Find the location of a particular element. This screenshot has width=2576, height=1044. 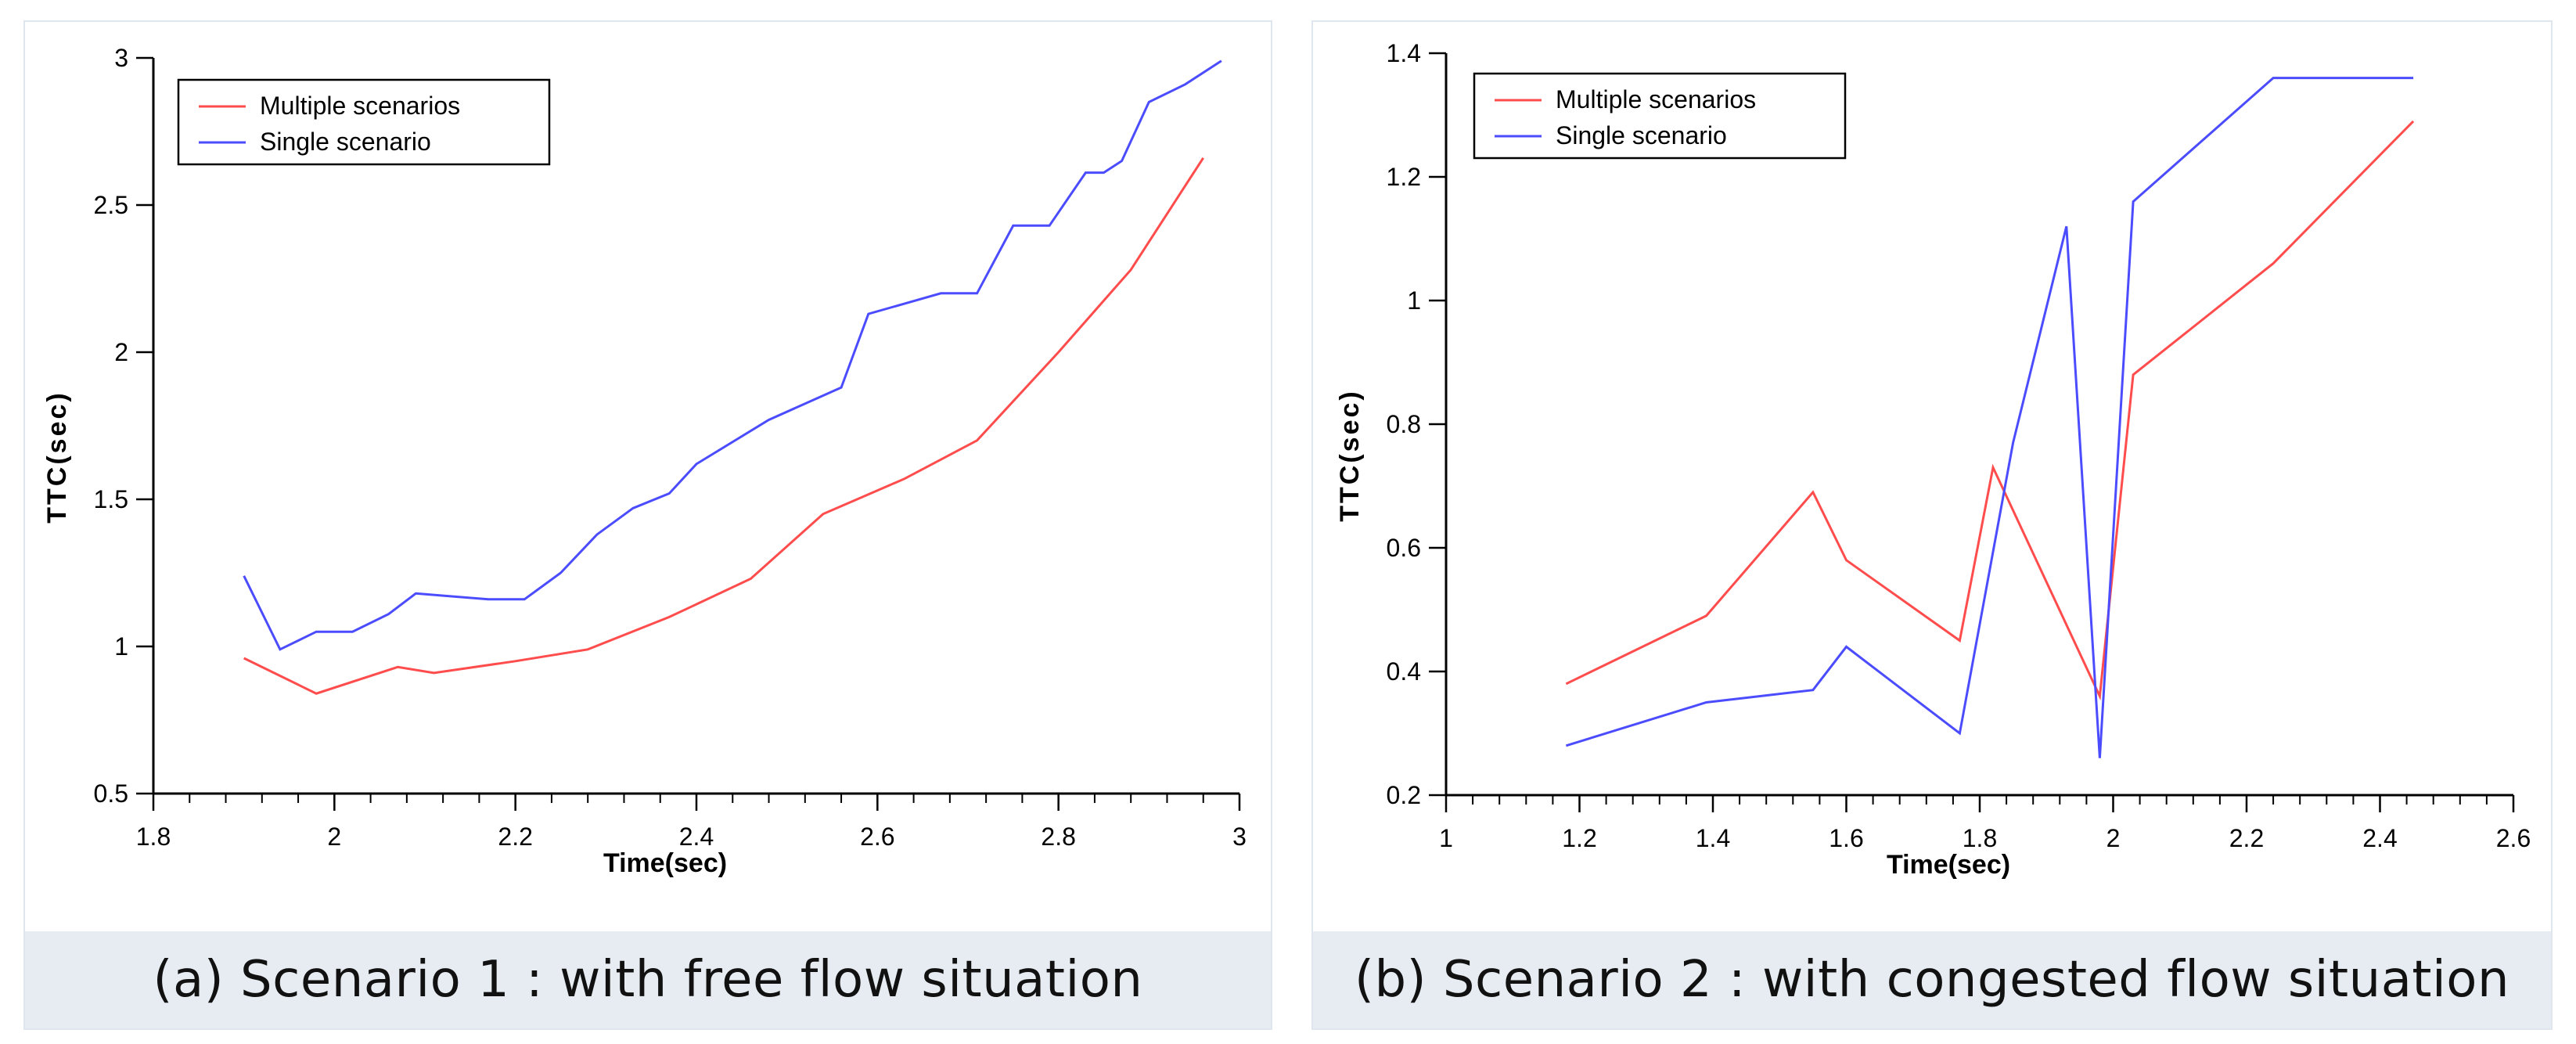

chart-b-y-tick-label: 1 is located at coordinates (1414, 300).